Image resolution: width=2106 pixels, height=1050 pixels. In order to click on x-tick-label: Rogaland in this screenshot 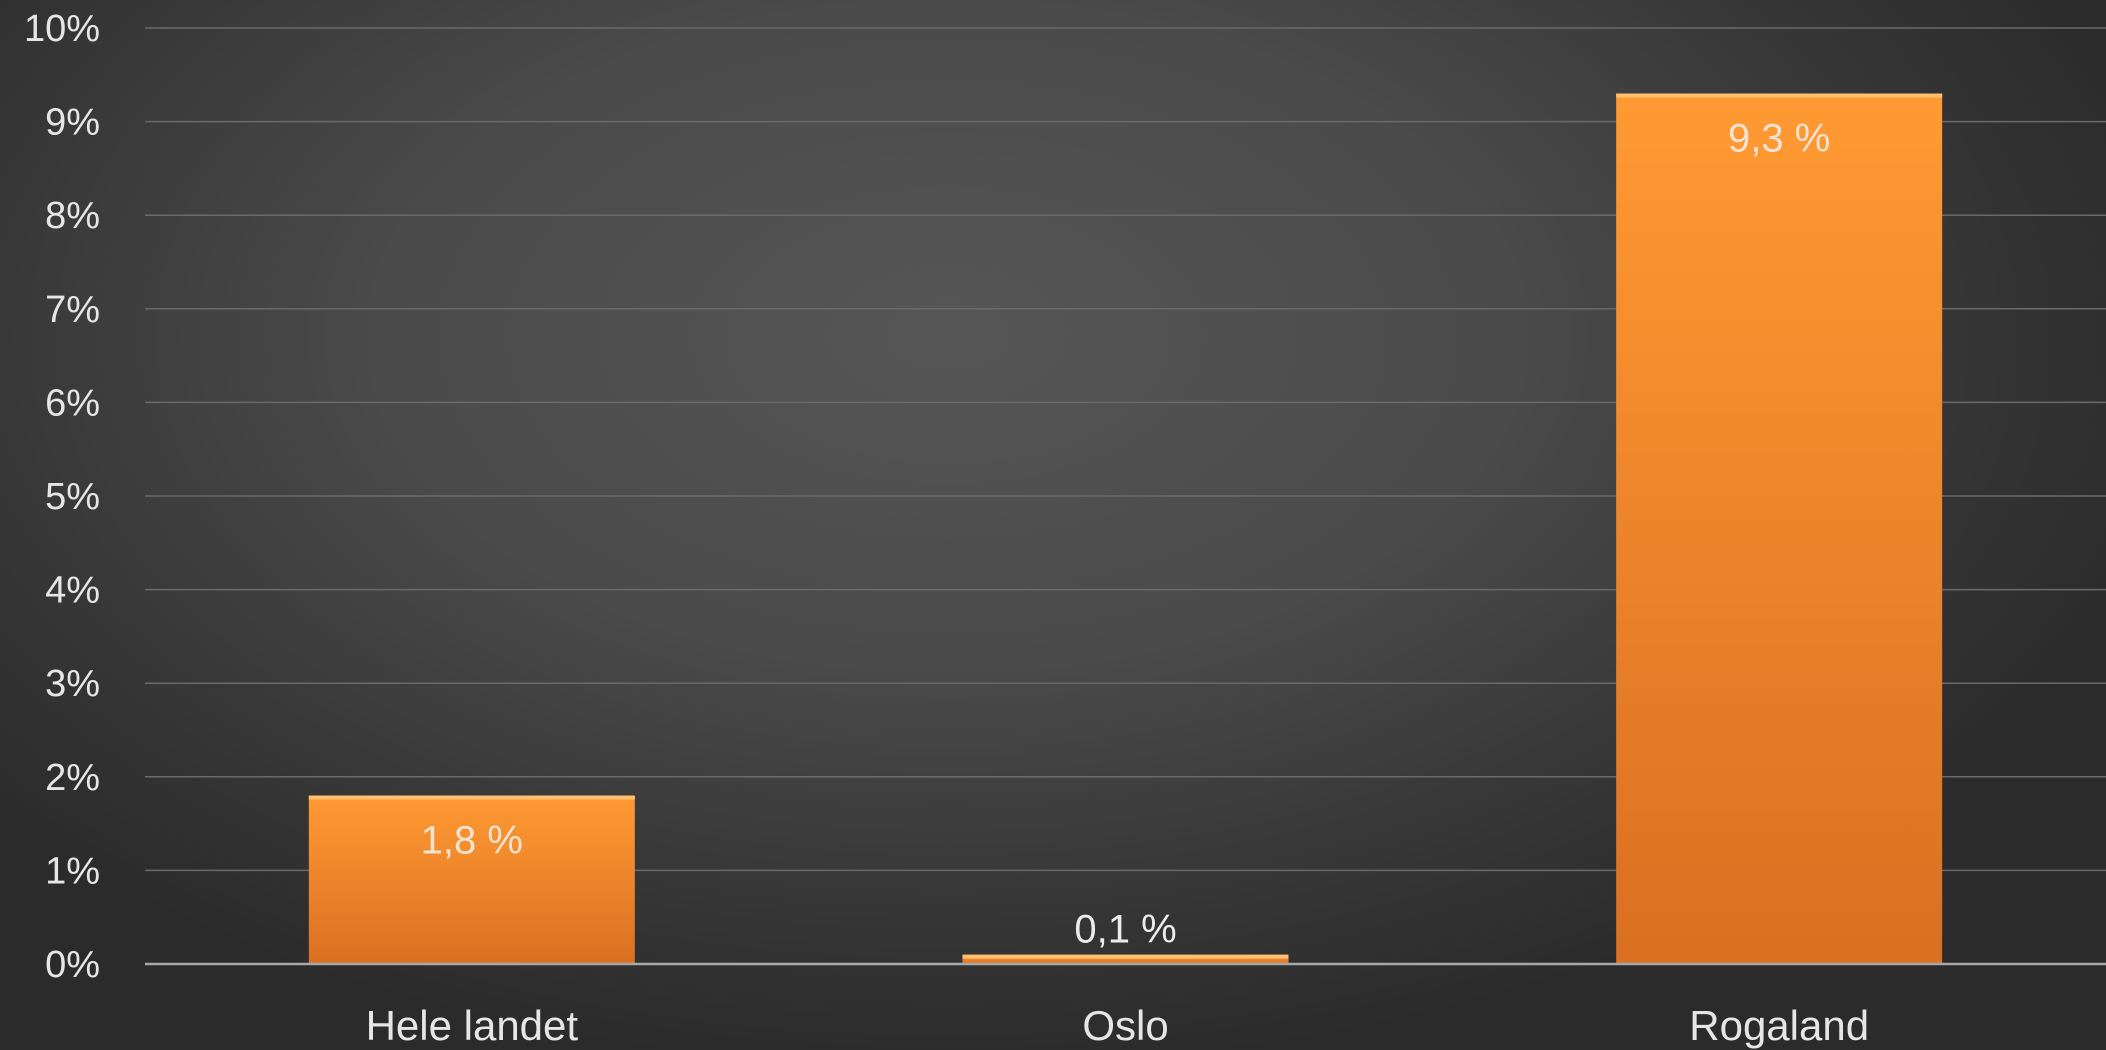, I will do `click(1779, 1025)`.